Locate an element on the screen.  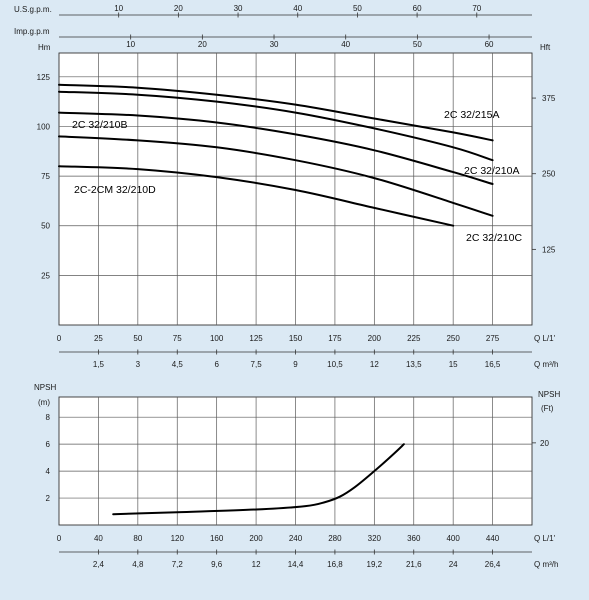
npsh-m3h-tick-label: 26,4 is located at coordinates (493, 564).